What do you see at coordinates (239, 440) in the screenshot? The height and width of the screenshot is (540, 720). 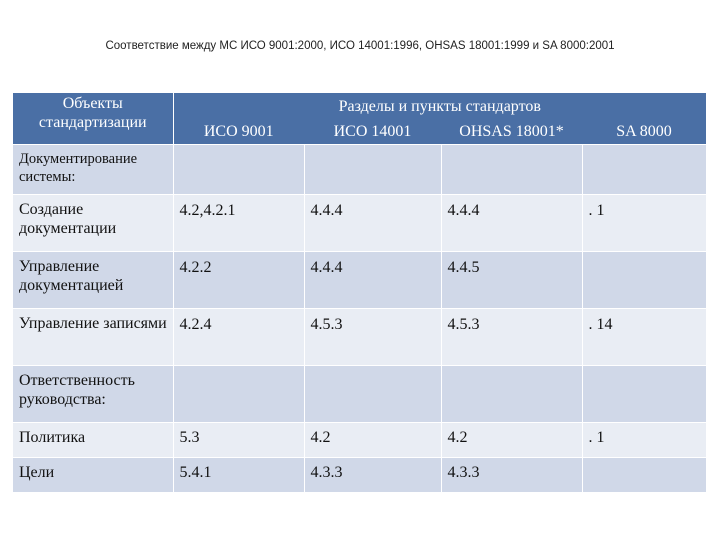 I see `cell-value: 5.3` at bounding box center [239, 440].